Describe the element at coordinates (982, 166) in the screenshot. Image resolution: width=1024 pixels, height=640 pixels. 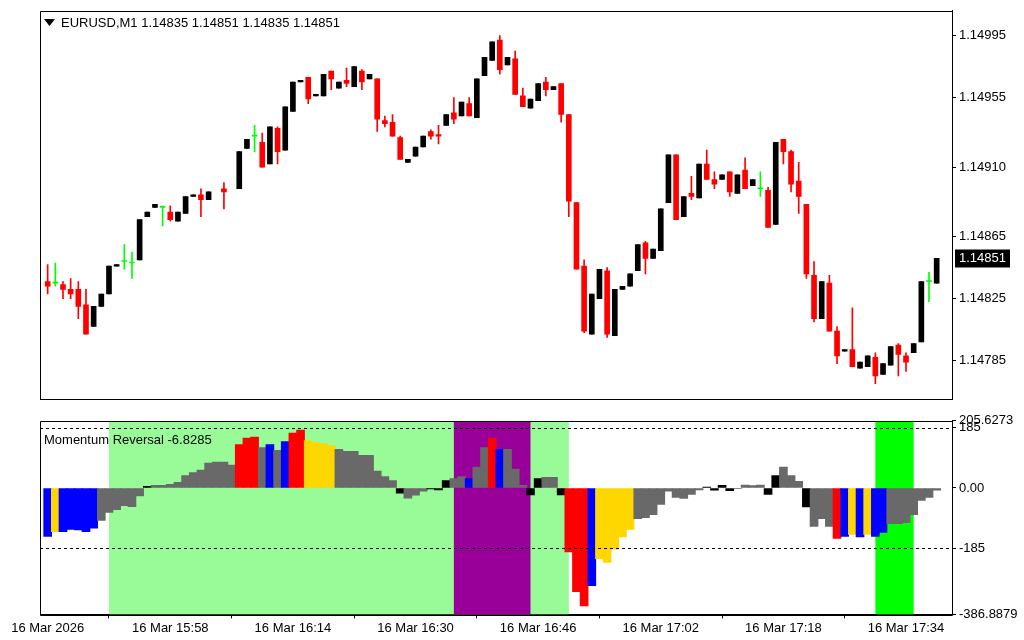
I see `y-tick-label: 1.14910` at that location.